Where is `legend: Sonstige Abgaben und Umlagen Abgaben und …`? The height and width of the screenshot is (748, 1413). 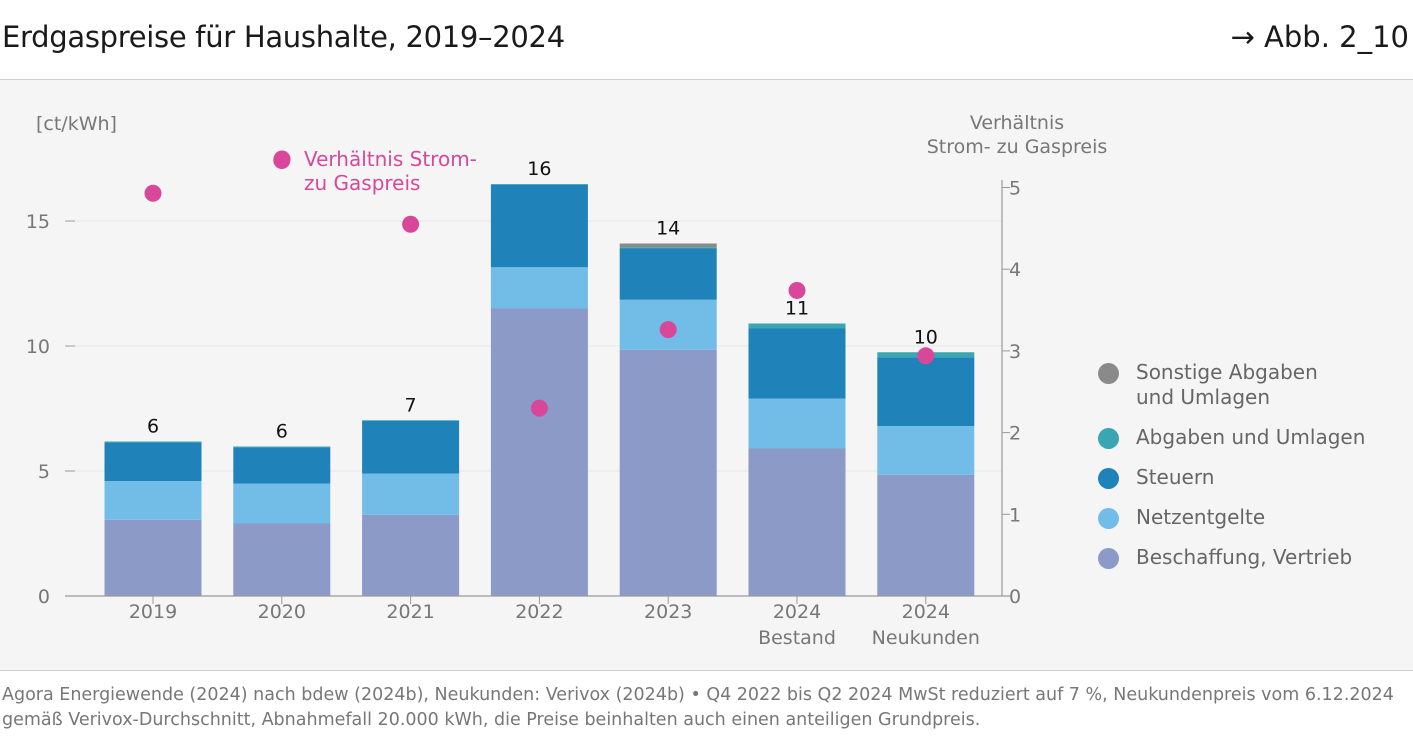 legend: Sonstige Abgaben und Umlagen Abgaben und … is located at coordinates (1248, 472).